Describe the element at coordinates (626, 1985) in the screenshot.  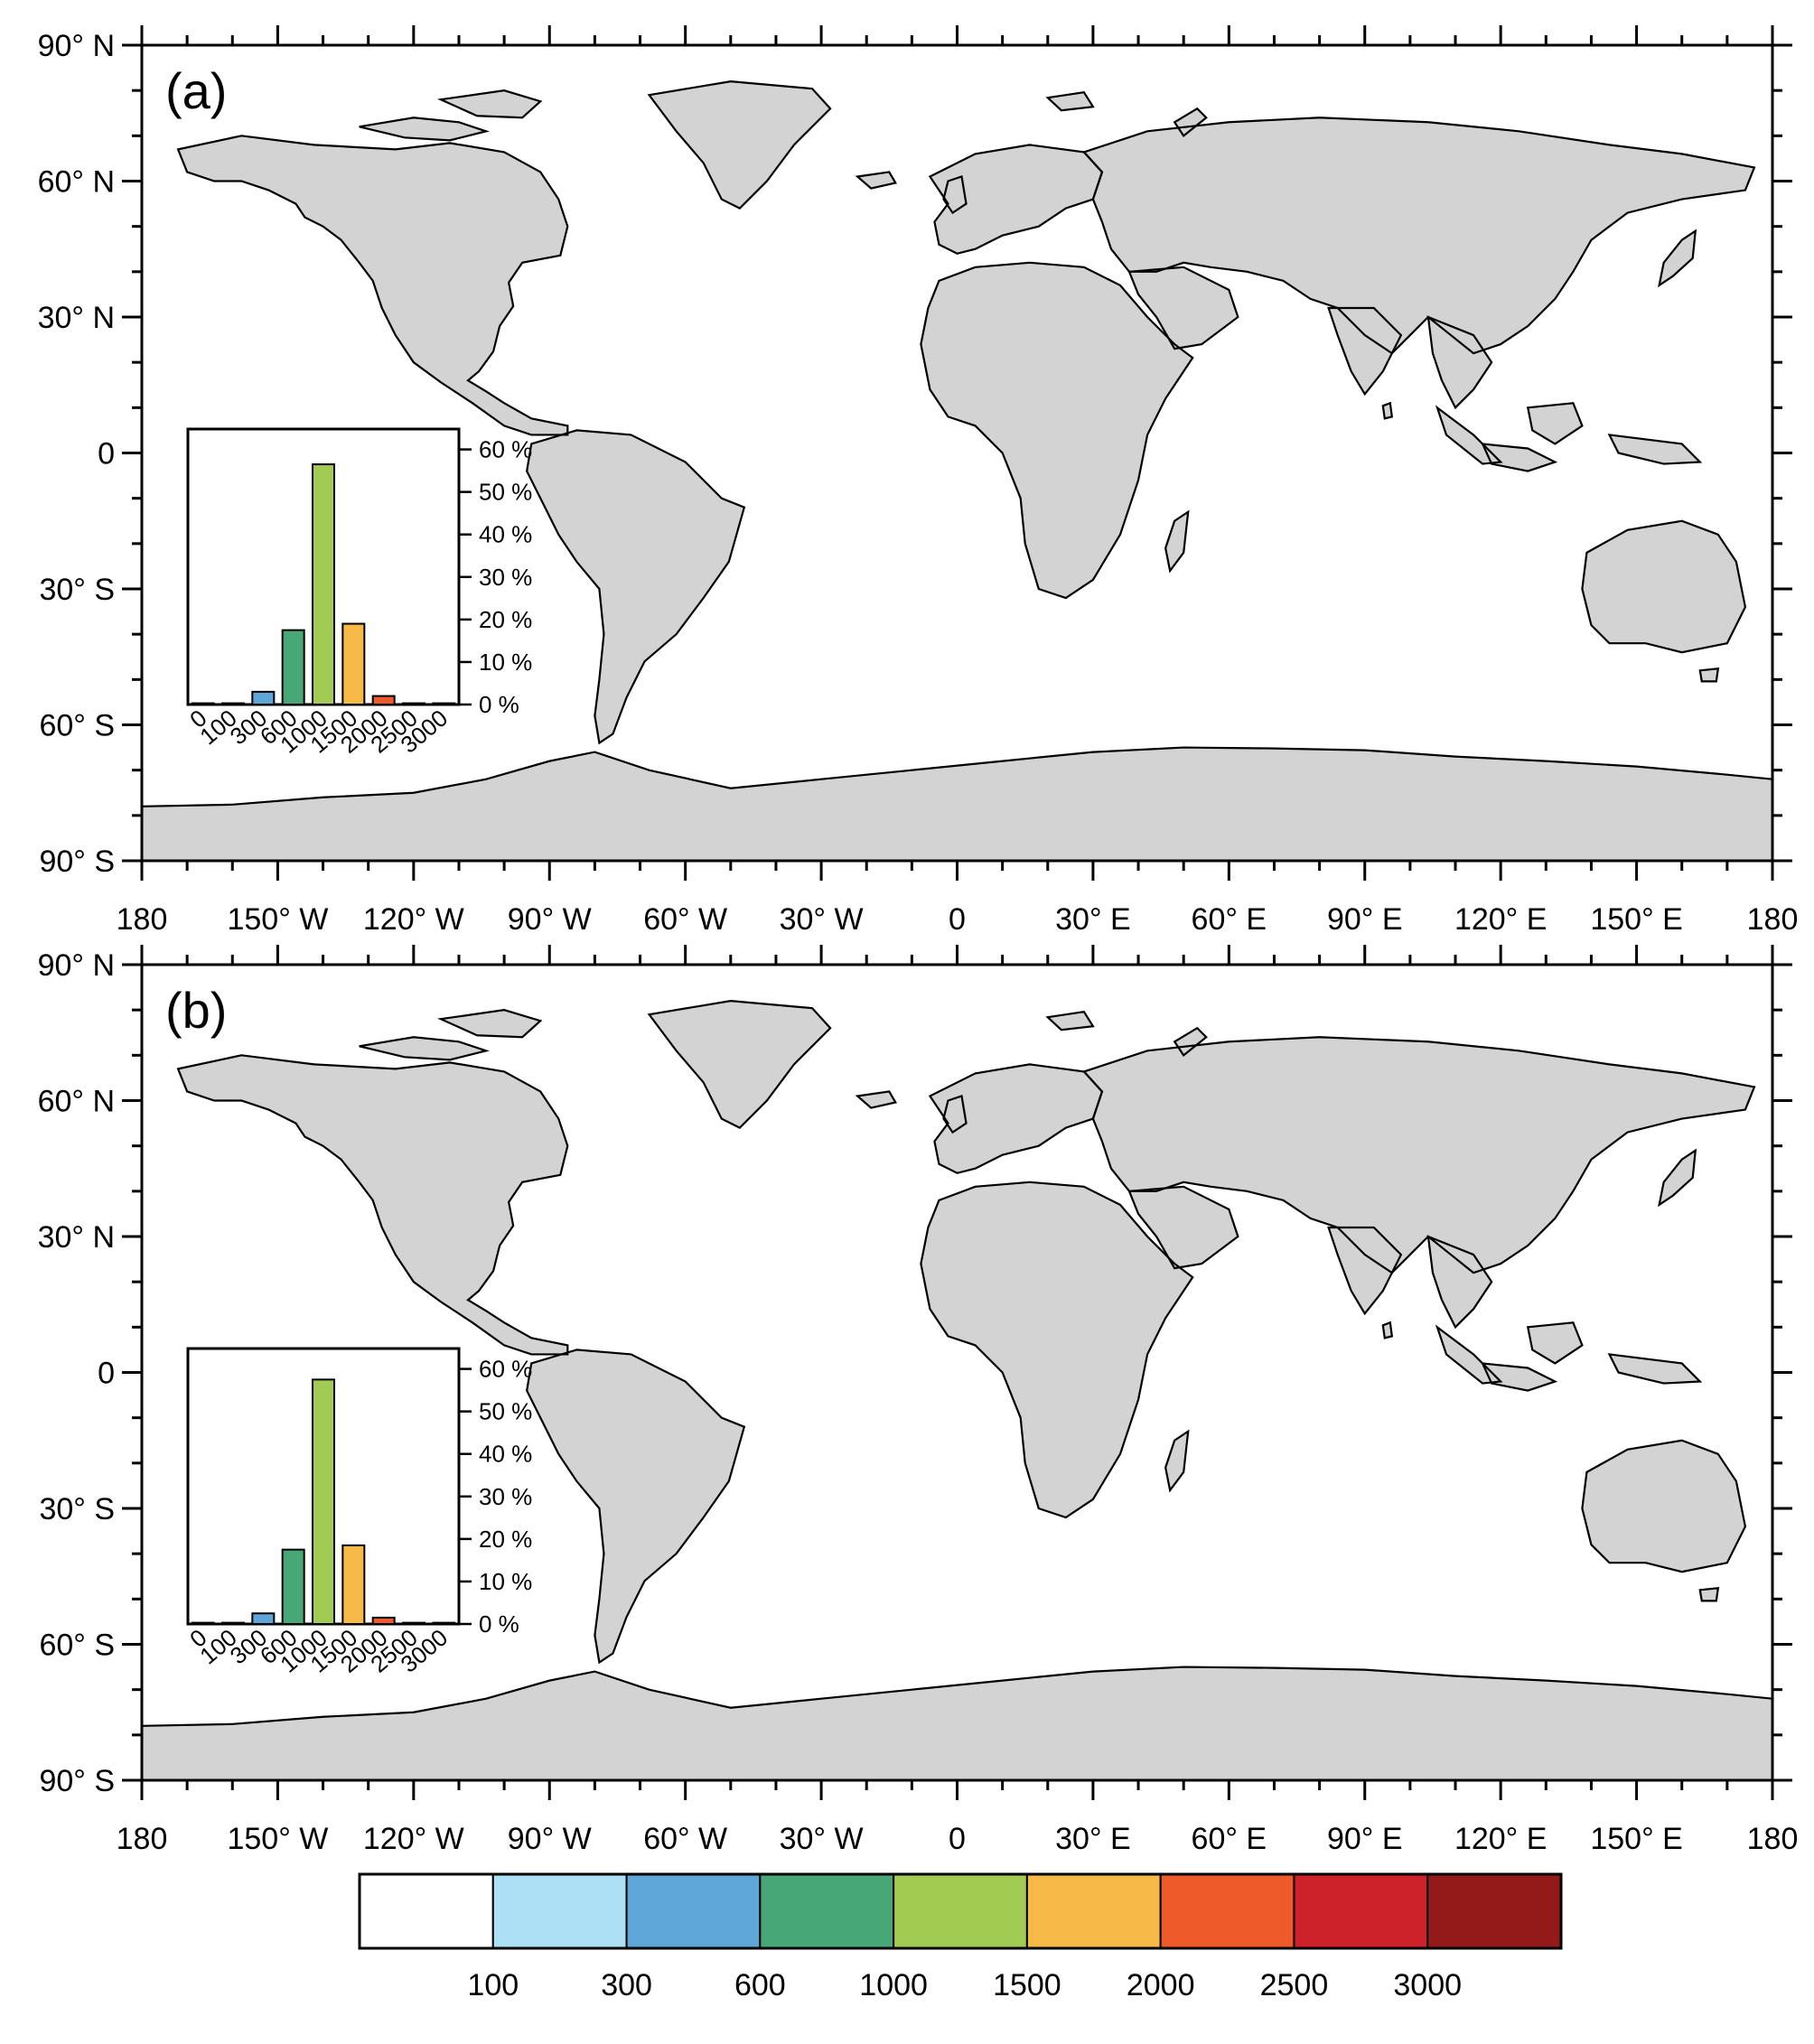
I see `colorbar-label: 300` at that location.